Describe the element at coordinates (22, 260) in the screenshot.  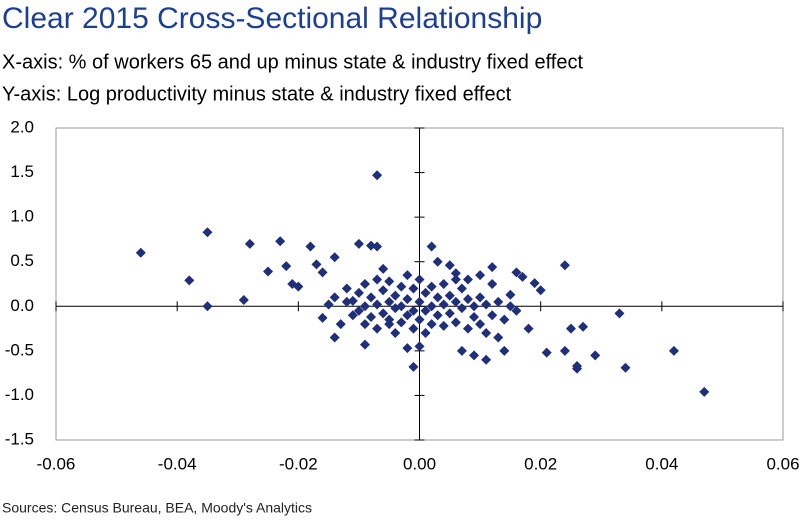
I see `y-tick-label: 0.5` at that location.